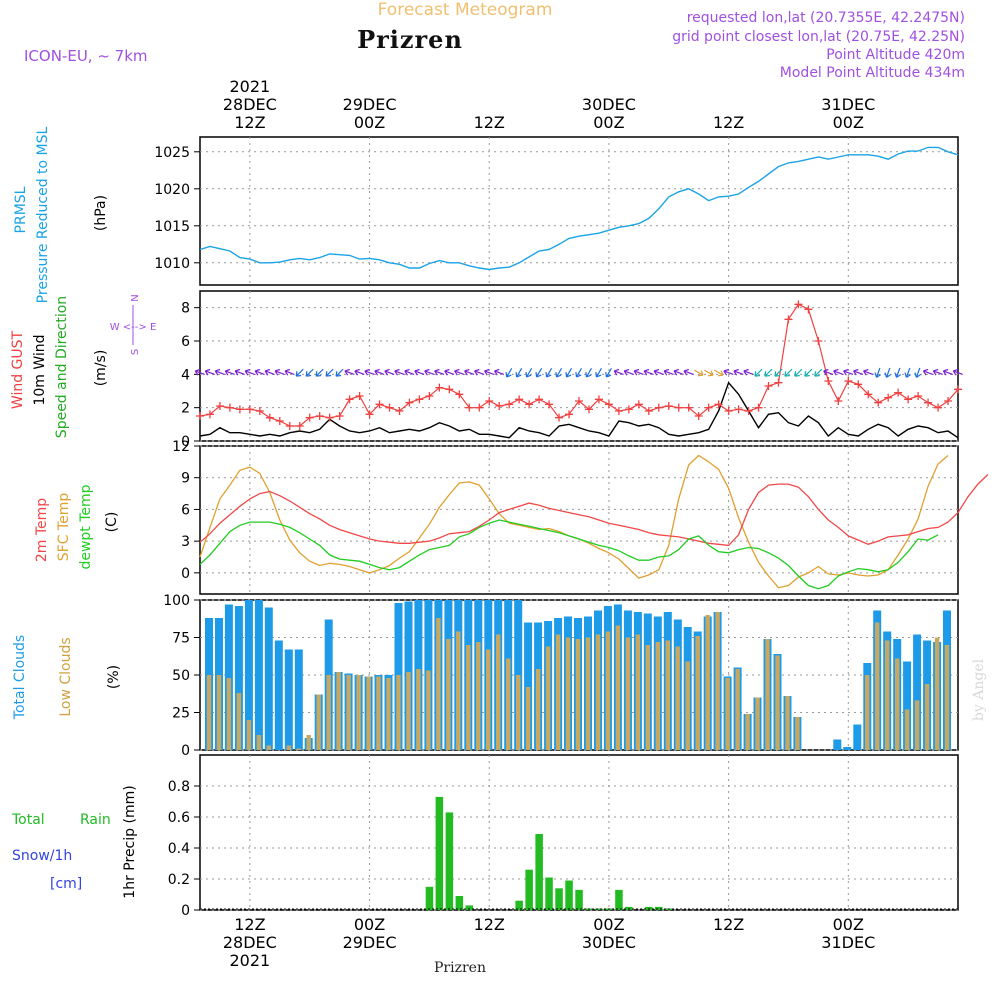 The image size is (1000, 1000). Describe the element at coordinates (369, 924) in the screenshot. I see `bottom-time-label: 00Z` at that location.